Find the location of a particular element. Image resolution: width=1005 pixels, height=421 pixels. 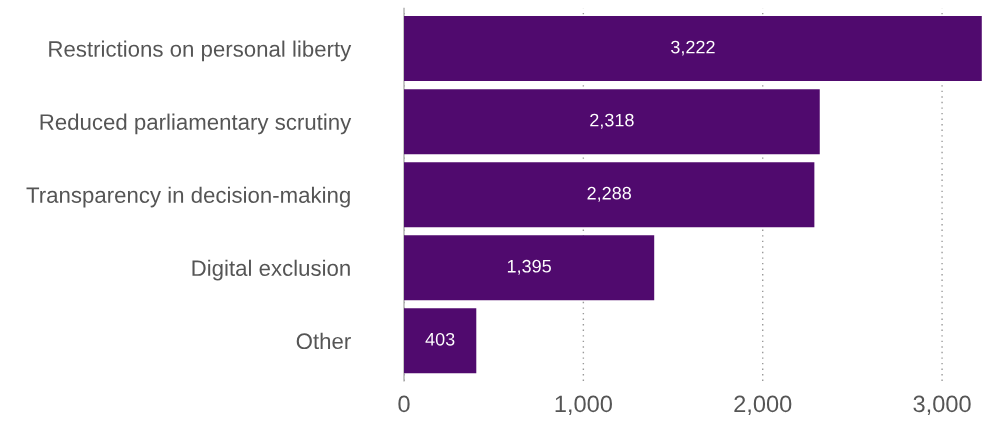

x-tick-label: 3,000 is located at coordinates (942, 405).